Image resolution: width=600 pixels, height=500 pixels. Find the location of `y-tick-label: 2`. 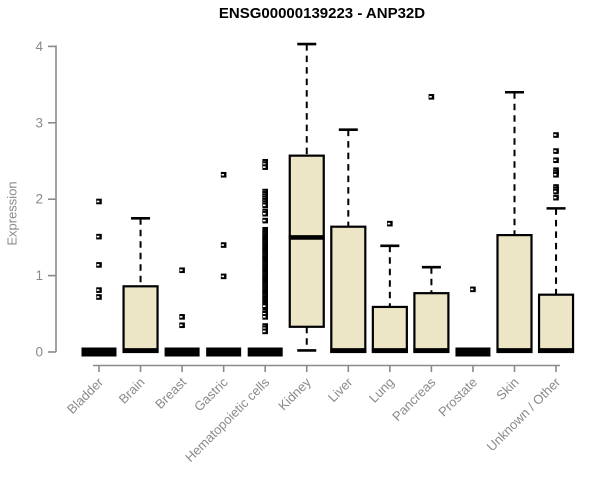

y-tick-label: 2 is located at coordinates (39, 199).